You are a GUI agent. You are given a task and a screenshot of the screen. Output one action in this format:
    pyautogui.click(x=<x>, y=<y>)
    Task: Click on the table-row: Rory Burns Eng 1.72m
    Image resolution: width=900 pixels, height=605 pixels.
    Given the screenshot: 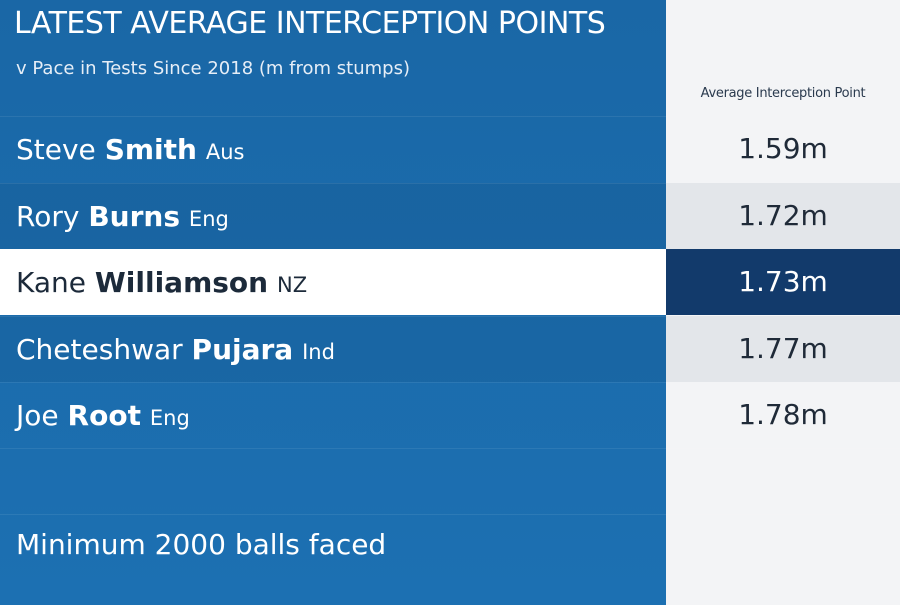 What is the action you would take?
    pyautogui.click(x=450, y=215)
    